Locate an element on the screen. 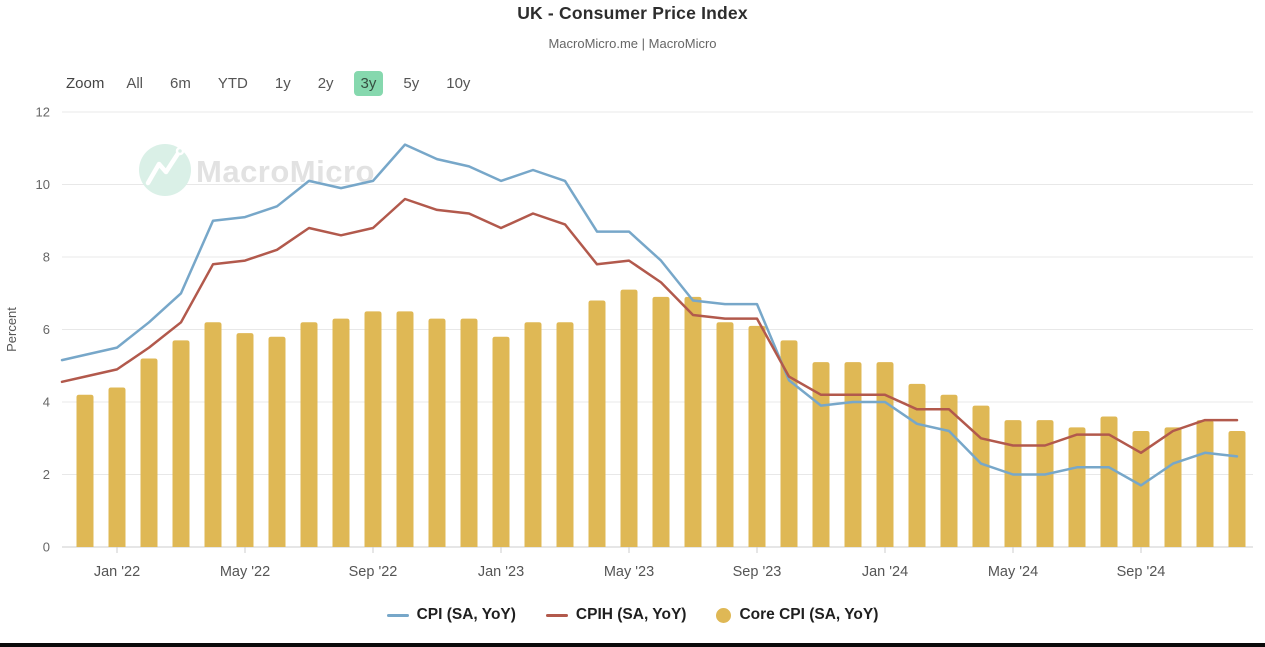 This screenshot has height=647, width=1265. legend-item-cpih: CPIH (SA, YoY) is located at coordinates (616, 615).